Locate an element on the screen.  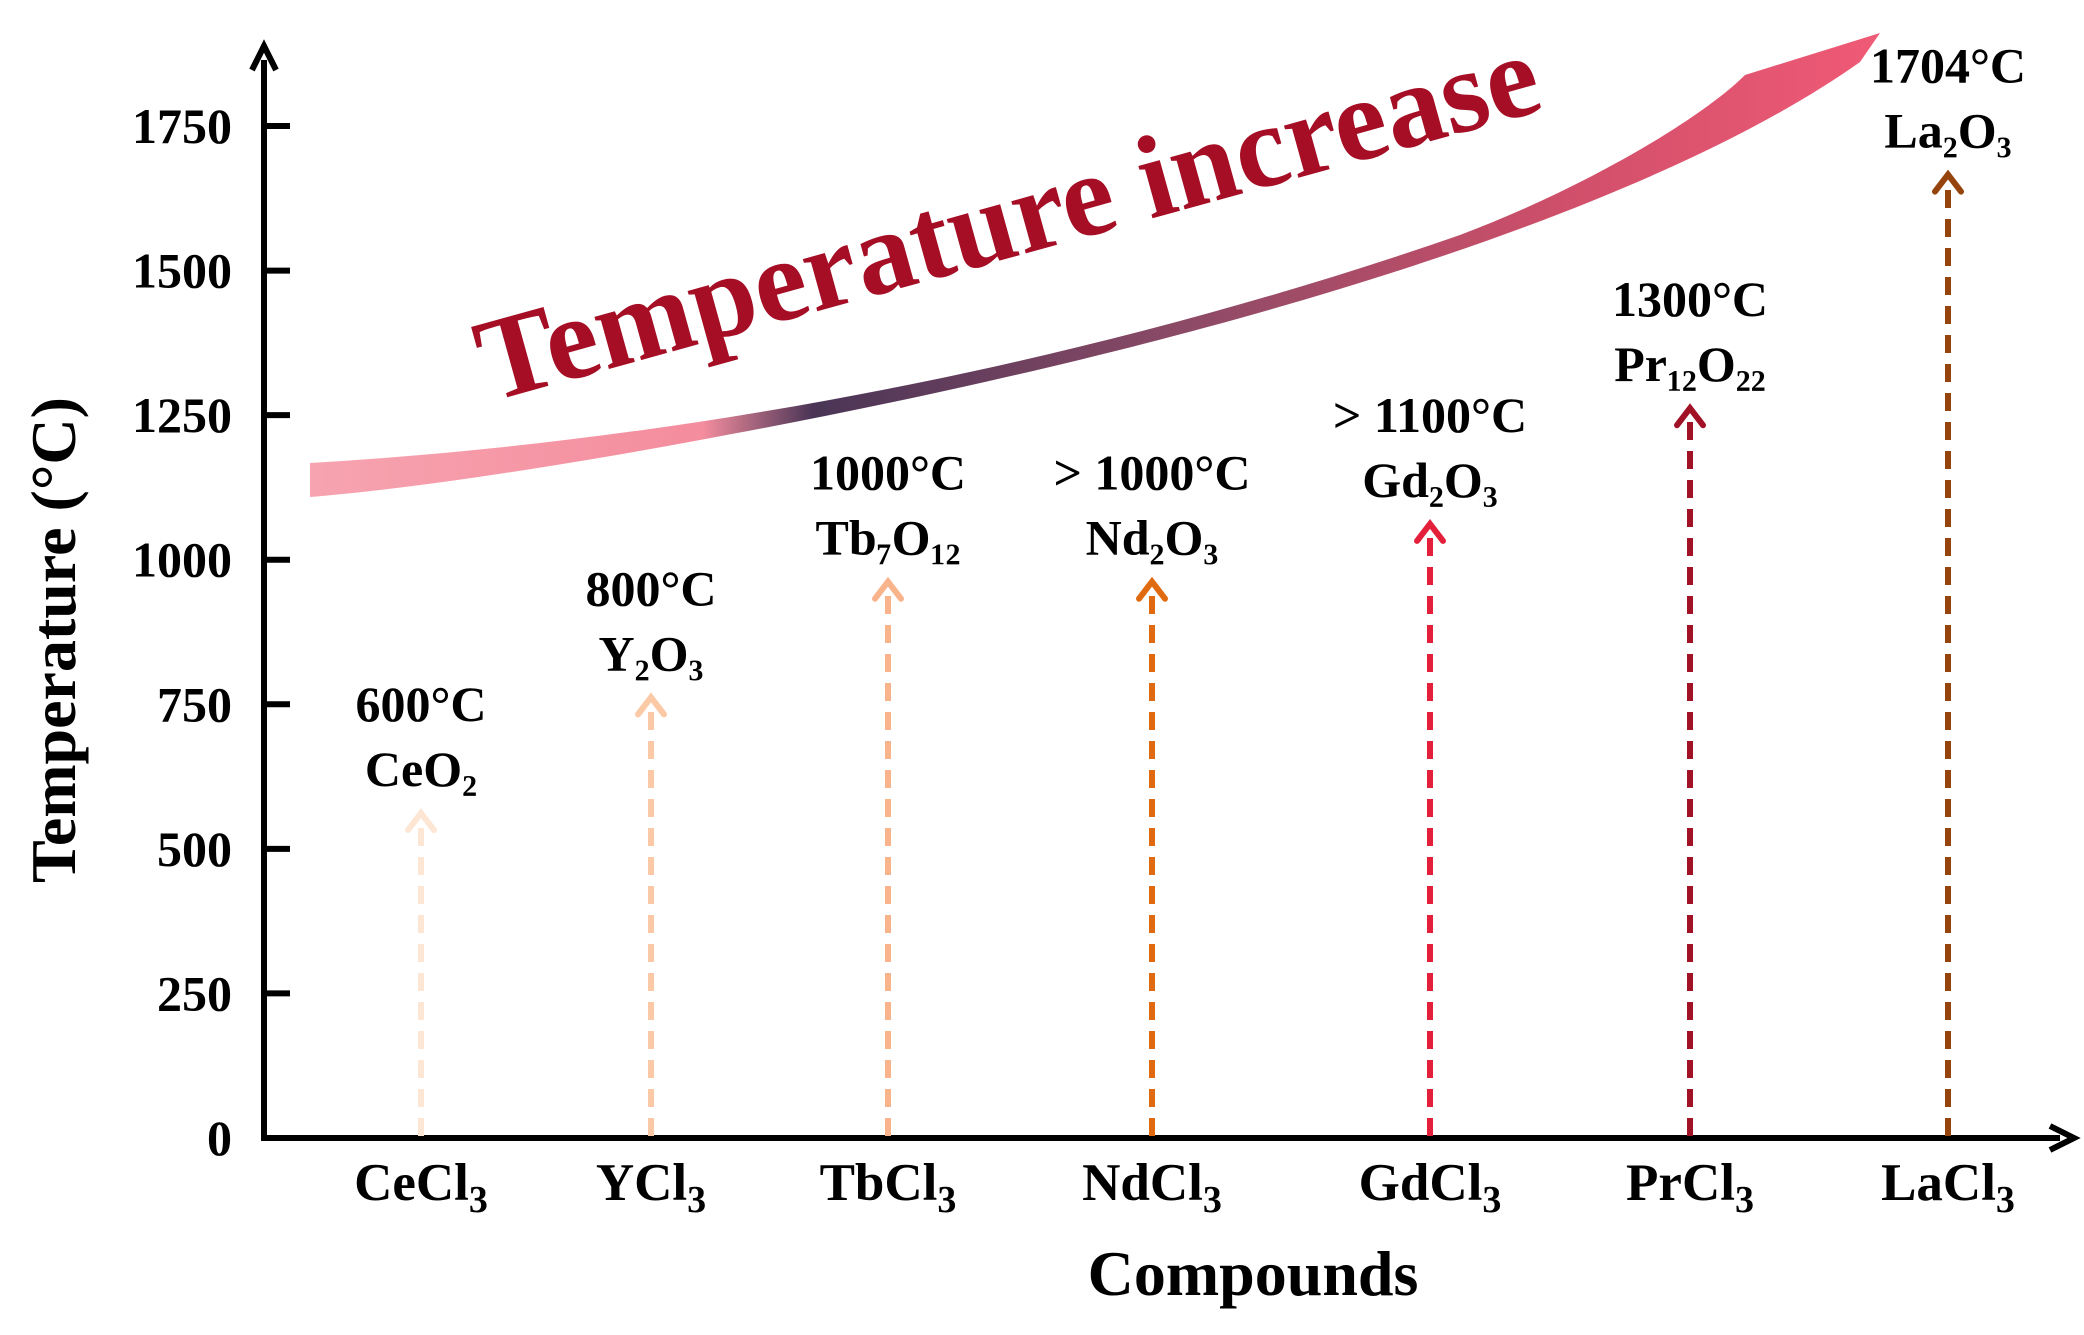
oxide-label: Nd₂O₃ is located at coordinates (1152, 538).